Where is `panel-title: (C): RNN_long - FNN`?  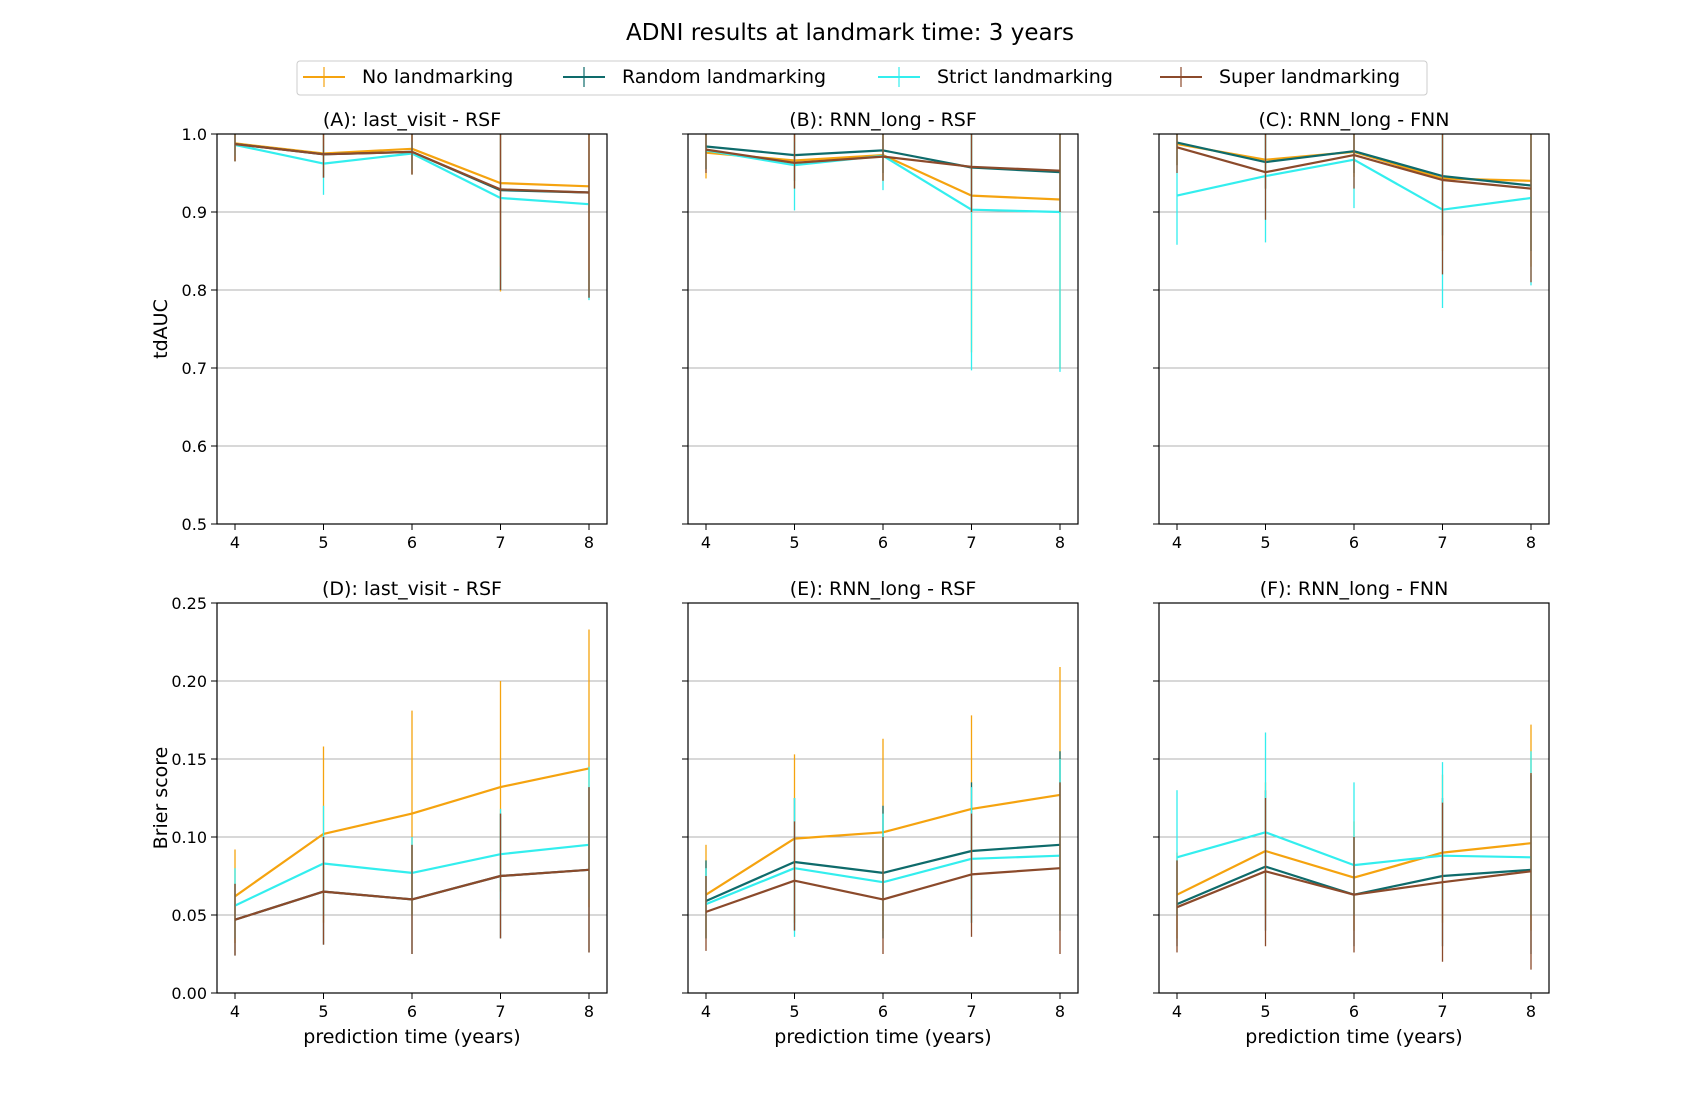
panel-title: (C): RNN_long - FNN is located at coordinates (1354, 120).